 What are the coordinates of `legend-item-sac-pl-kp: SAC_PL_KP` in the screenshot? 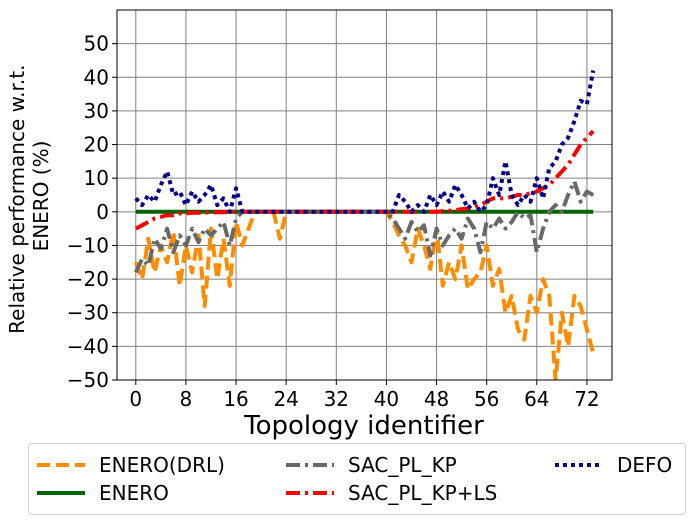 It's located at (371, 465).